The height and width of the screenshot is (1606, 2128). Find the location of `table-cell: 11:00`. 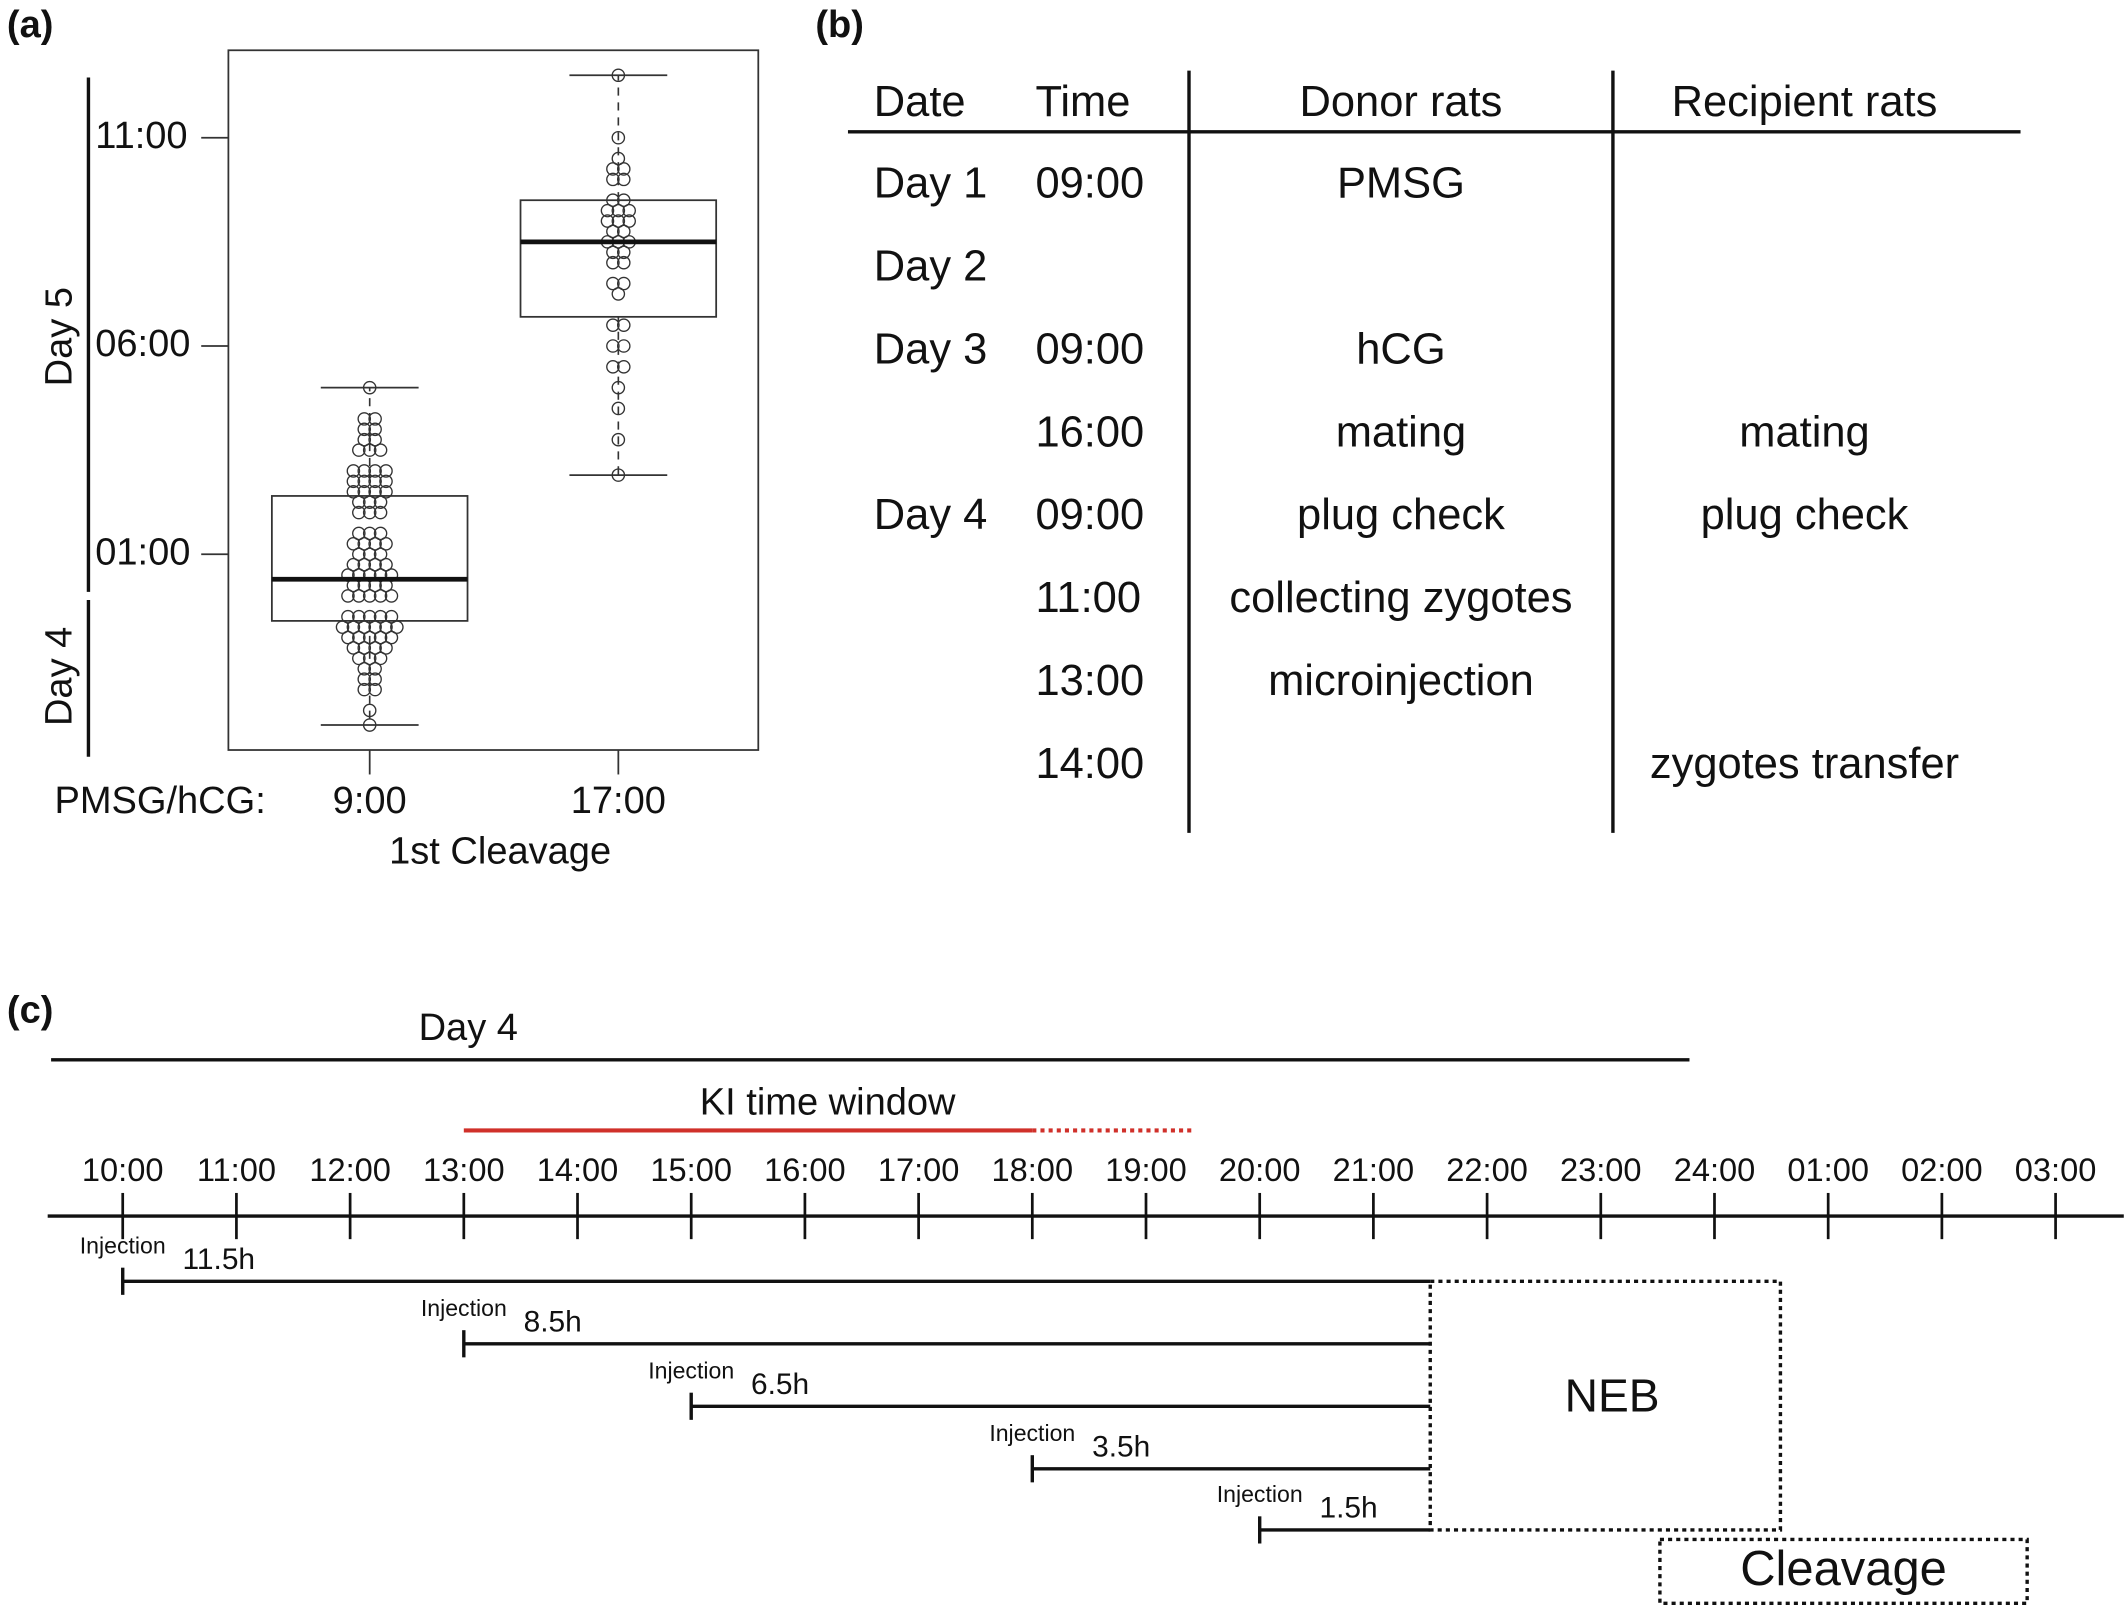

table-cell: 11:00 is located at coordinates (1088, 598).